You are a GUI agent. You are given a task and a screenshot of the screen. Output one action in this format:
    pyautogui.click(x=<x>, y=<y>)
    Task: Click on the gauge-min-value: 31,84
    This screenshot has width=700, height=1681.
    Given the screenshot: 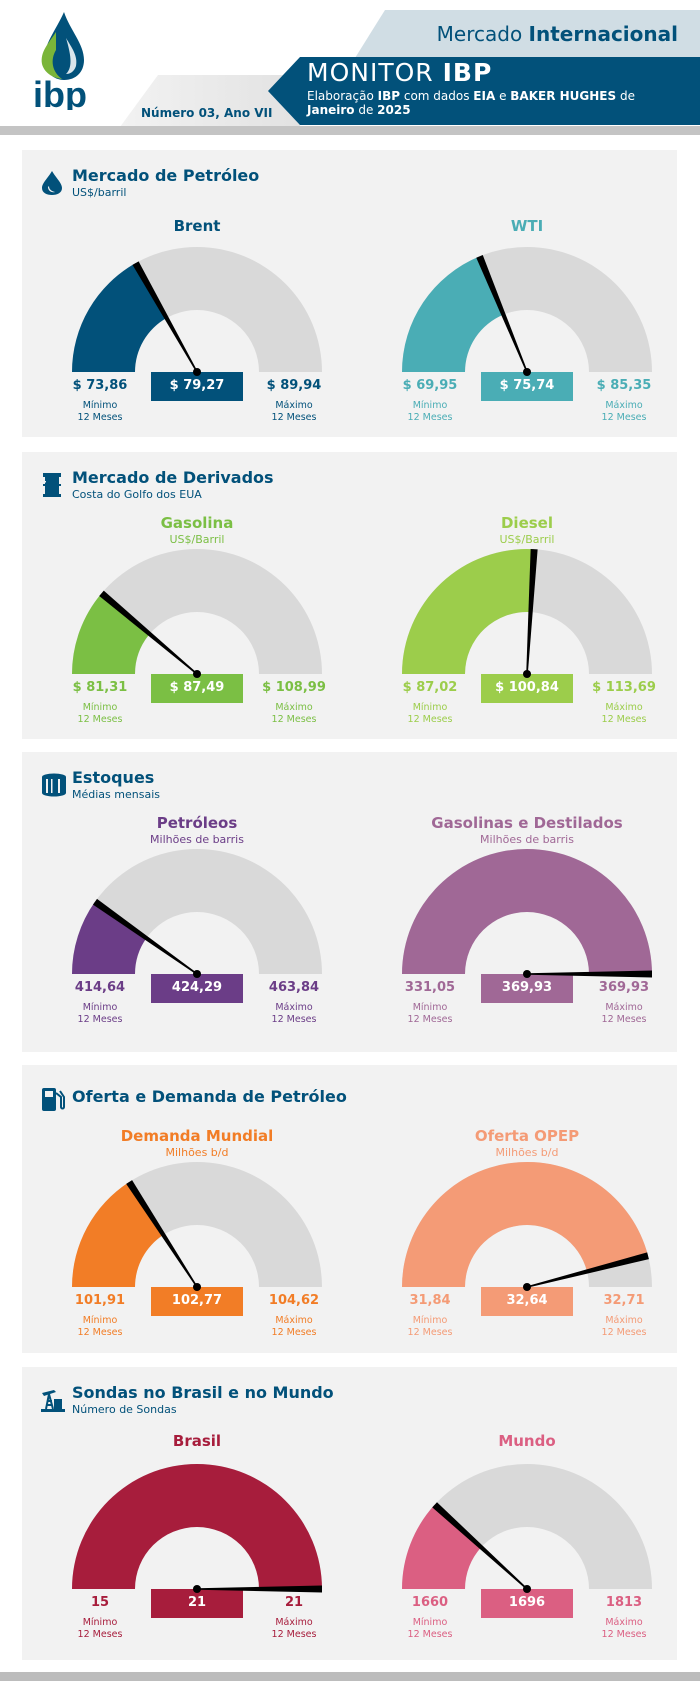 What is the action you would take?
    pyautogui.click(x=430, y=1300)
    